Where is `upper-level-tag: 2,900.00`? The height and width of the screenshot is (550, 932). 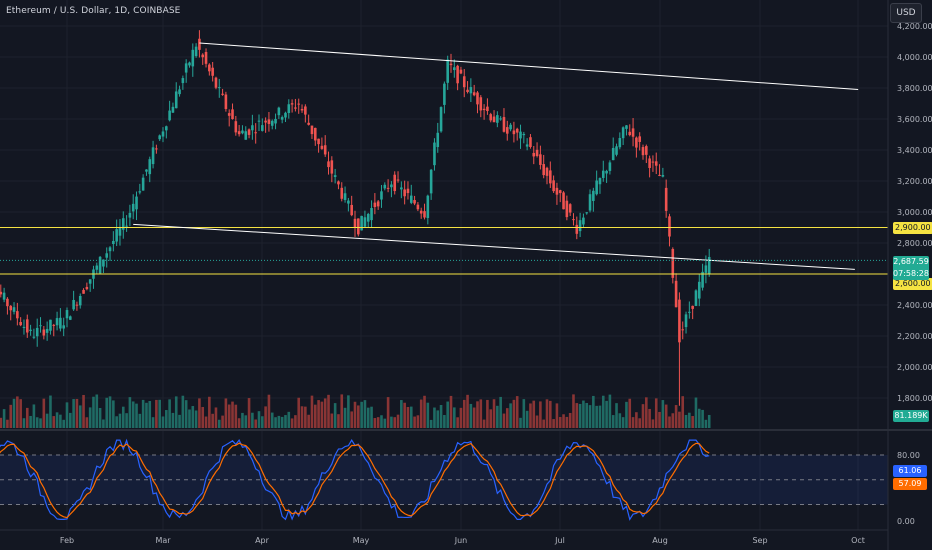
upper-level-tag: 2,900.00 is located at coordinates (912, 228).